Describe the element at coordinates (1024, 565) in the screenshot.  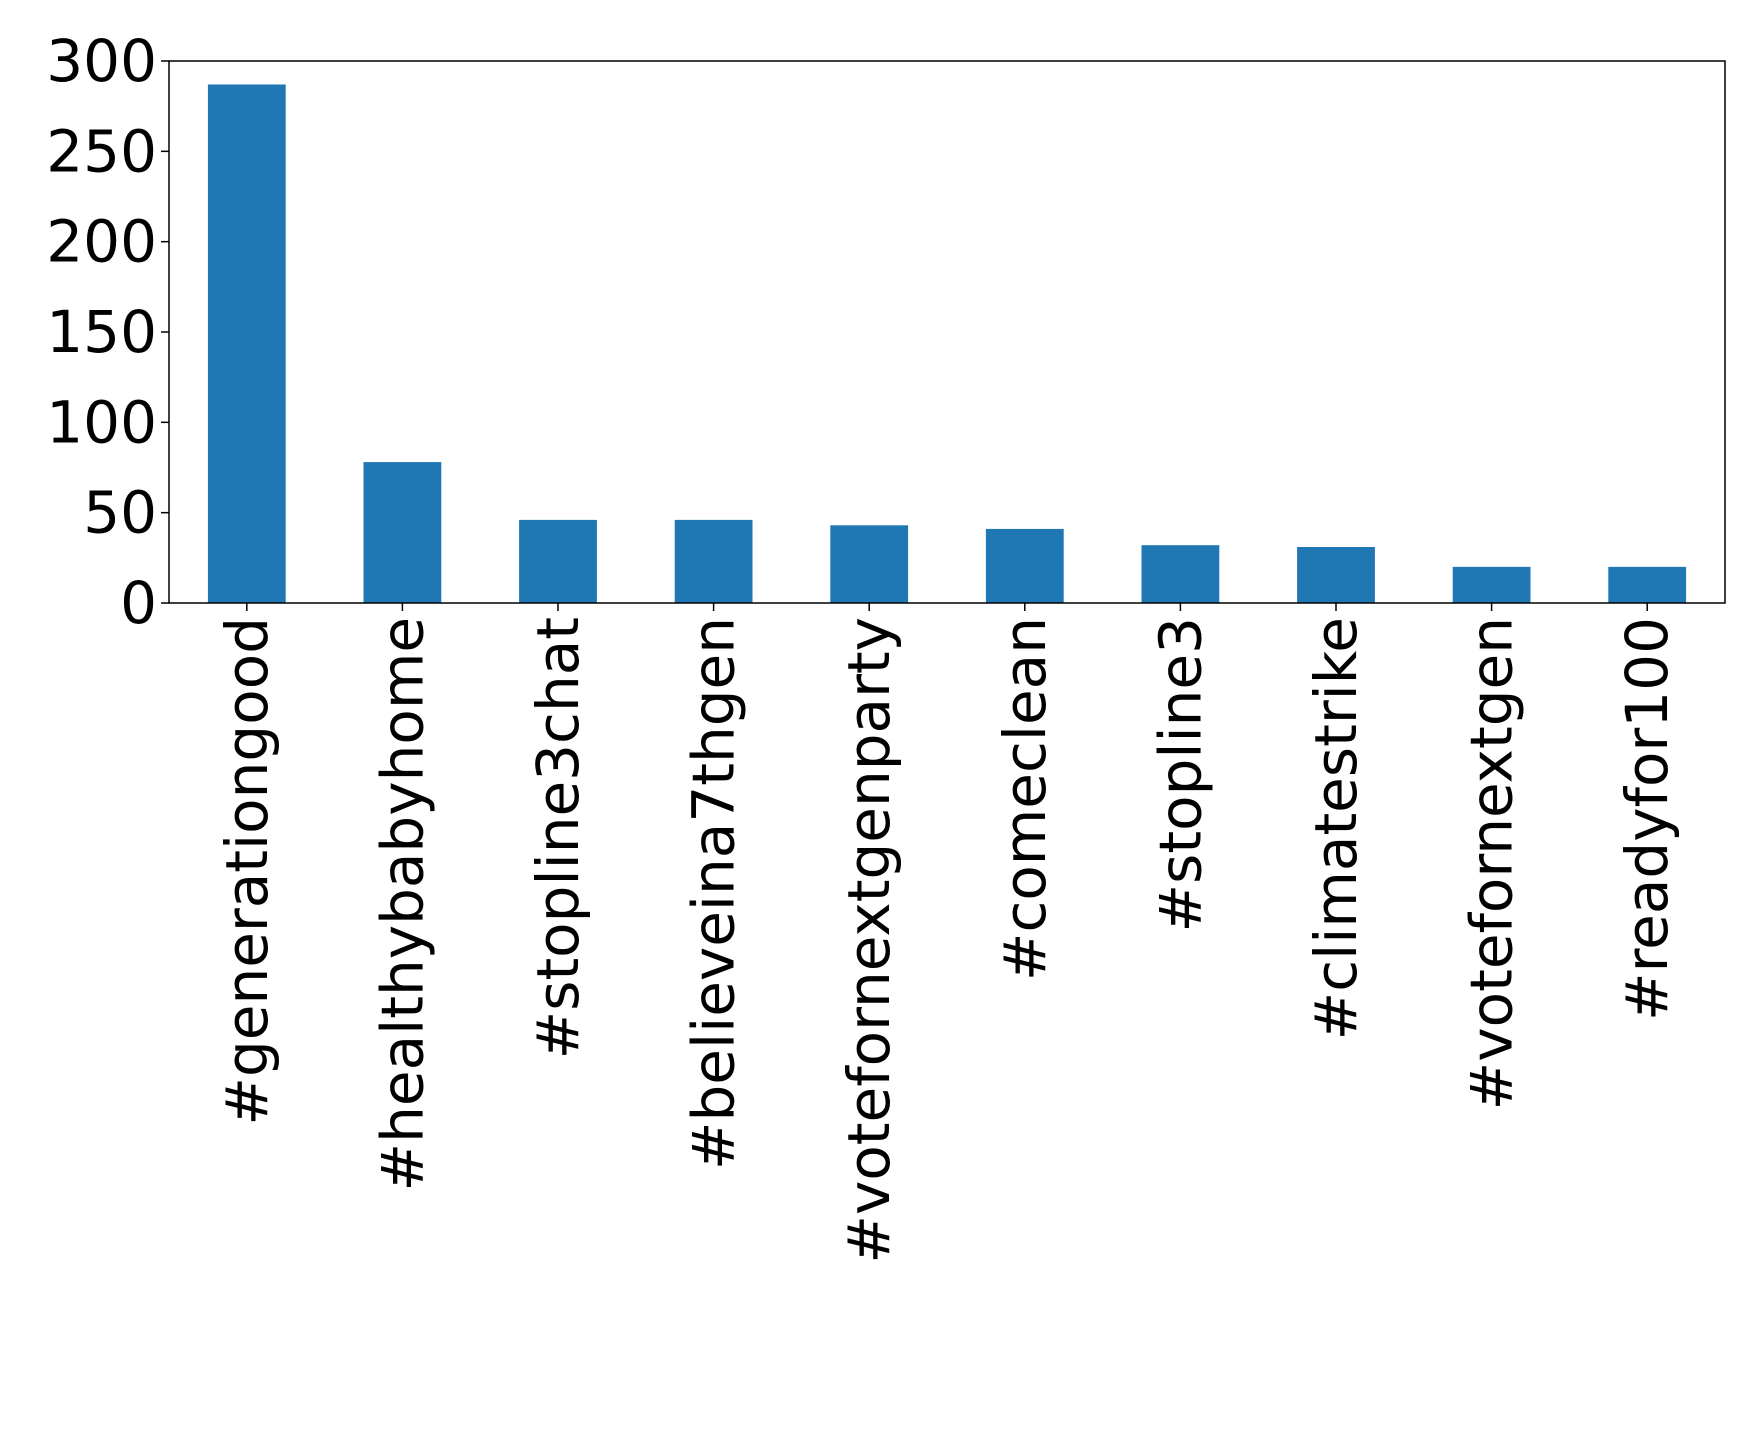
I see `bar-comeclean` at that location.